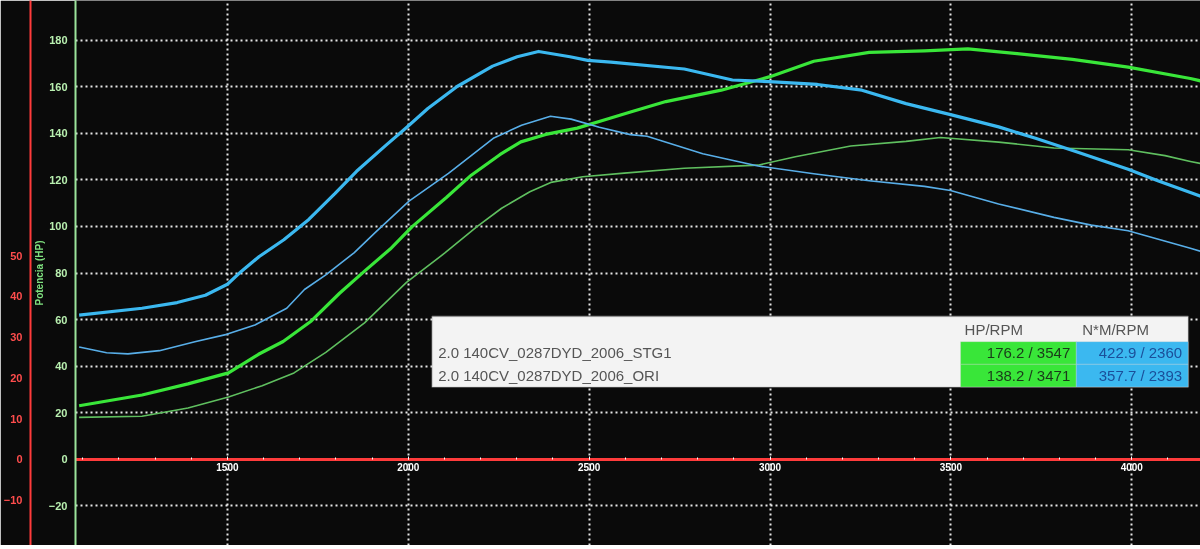  Describe the element at coordinates (589, 468) in the screenshot. I see `x-tick-label: 2500` at that location.